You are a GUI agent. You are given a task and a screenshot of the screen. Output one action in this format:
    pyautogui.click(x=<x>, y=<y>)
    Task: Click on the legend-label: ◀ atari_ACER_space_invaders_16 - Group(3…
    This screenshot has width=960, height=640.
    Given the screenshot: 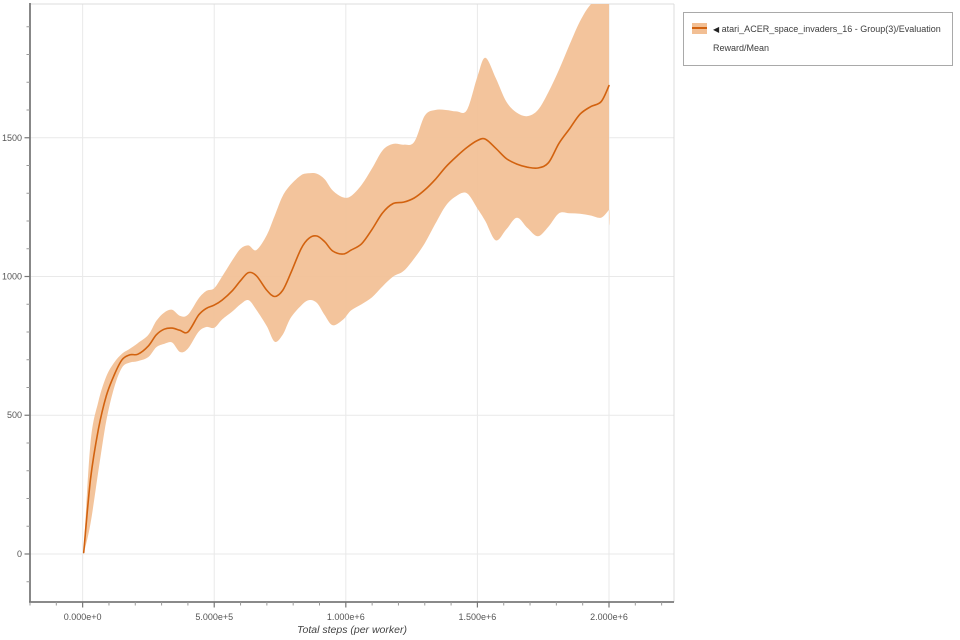 What is the action you would take?
    pyautogui.click(x=828, y=38)
    